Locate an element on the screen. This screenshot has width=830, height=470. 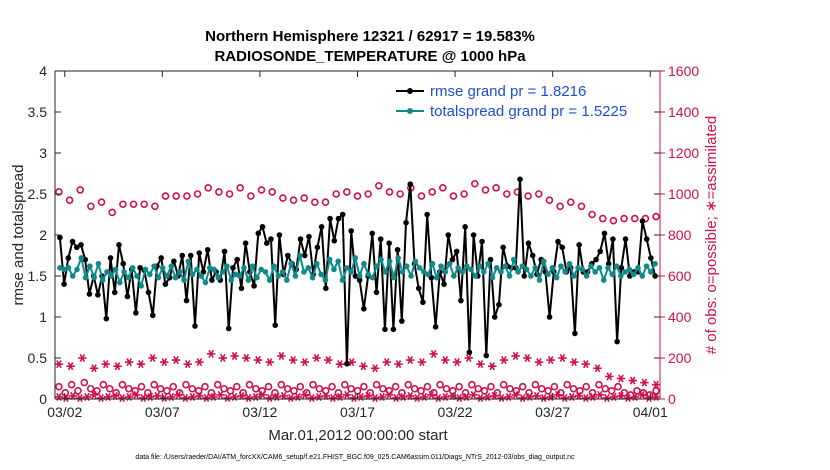
y-tick-label: 1.5 is located at coordinates (38, 276).